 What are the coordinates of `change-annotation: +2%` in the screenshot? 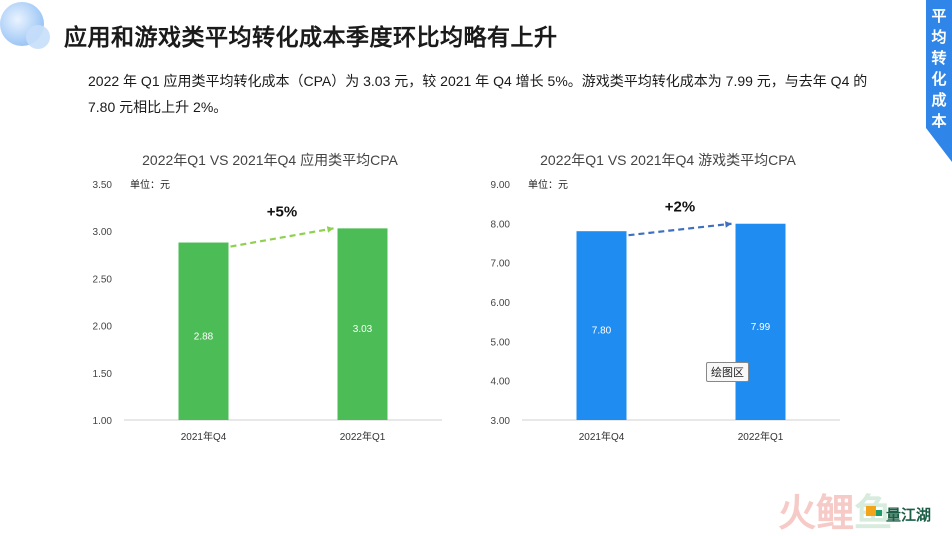 It's located at (680, 207).